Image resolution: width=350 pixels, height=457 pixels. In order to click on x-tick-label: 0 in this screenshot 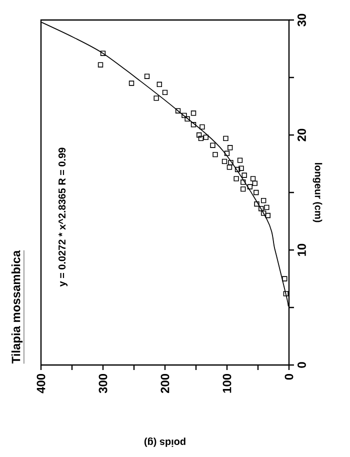, I will do `click(289, 377)`.